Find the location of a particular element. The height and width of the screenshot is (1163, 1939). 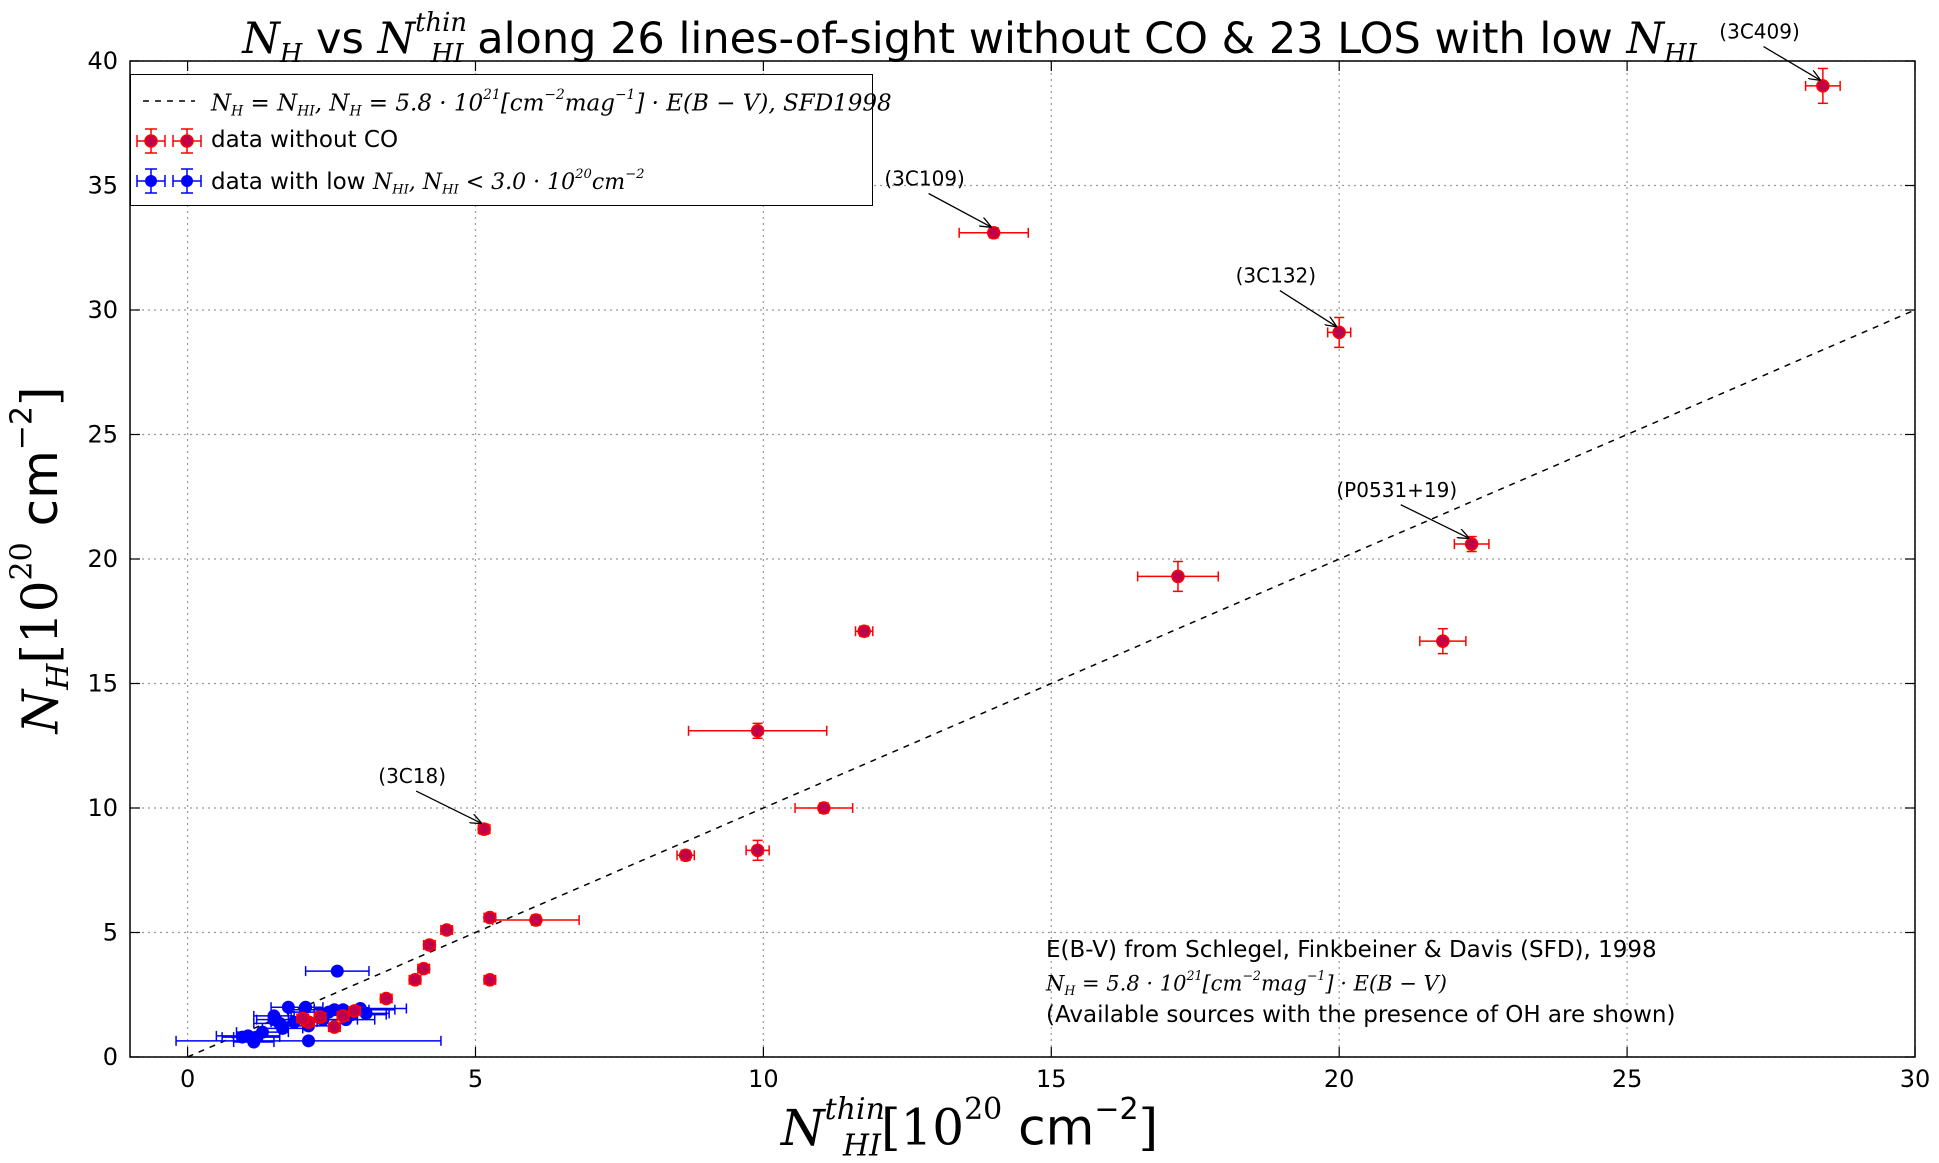

y-tick-label: 0 is located at coordinates (110, 1057).